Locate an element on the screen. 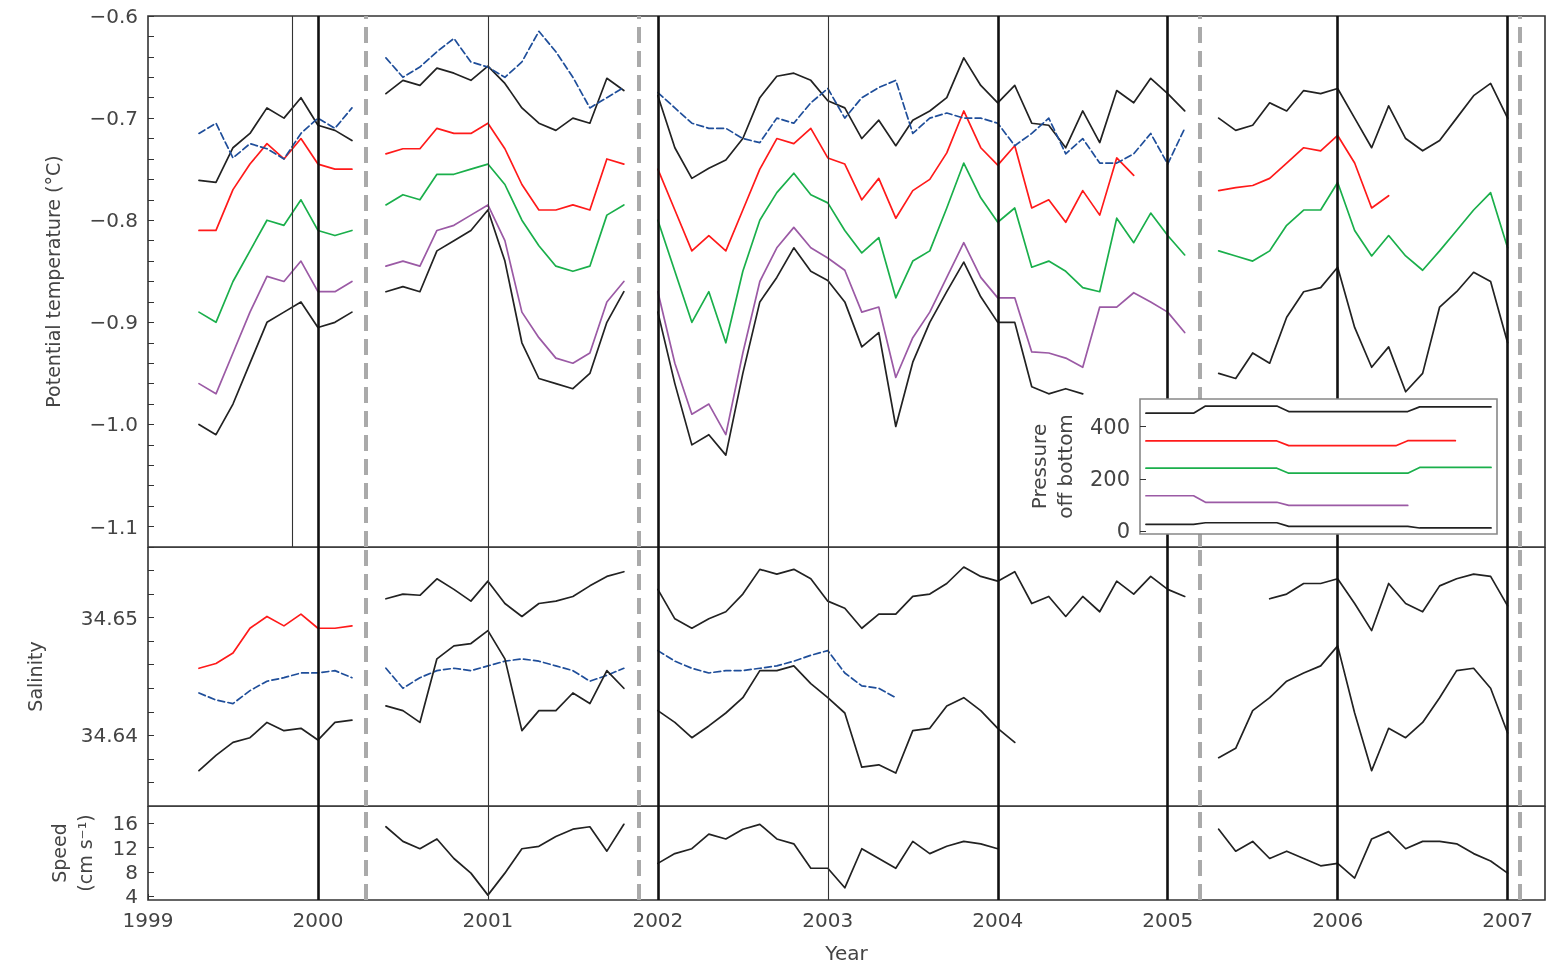 This screenshot has height=971, width=1546. x-tick-label: 1999 is located at coordinates (148, 920).